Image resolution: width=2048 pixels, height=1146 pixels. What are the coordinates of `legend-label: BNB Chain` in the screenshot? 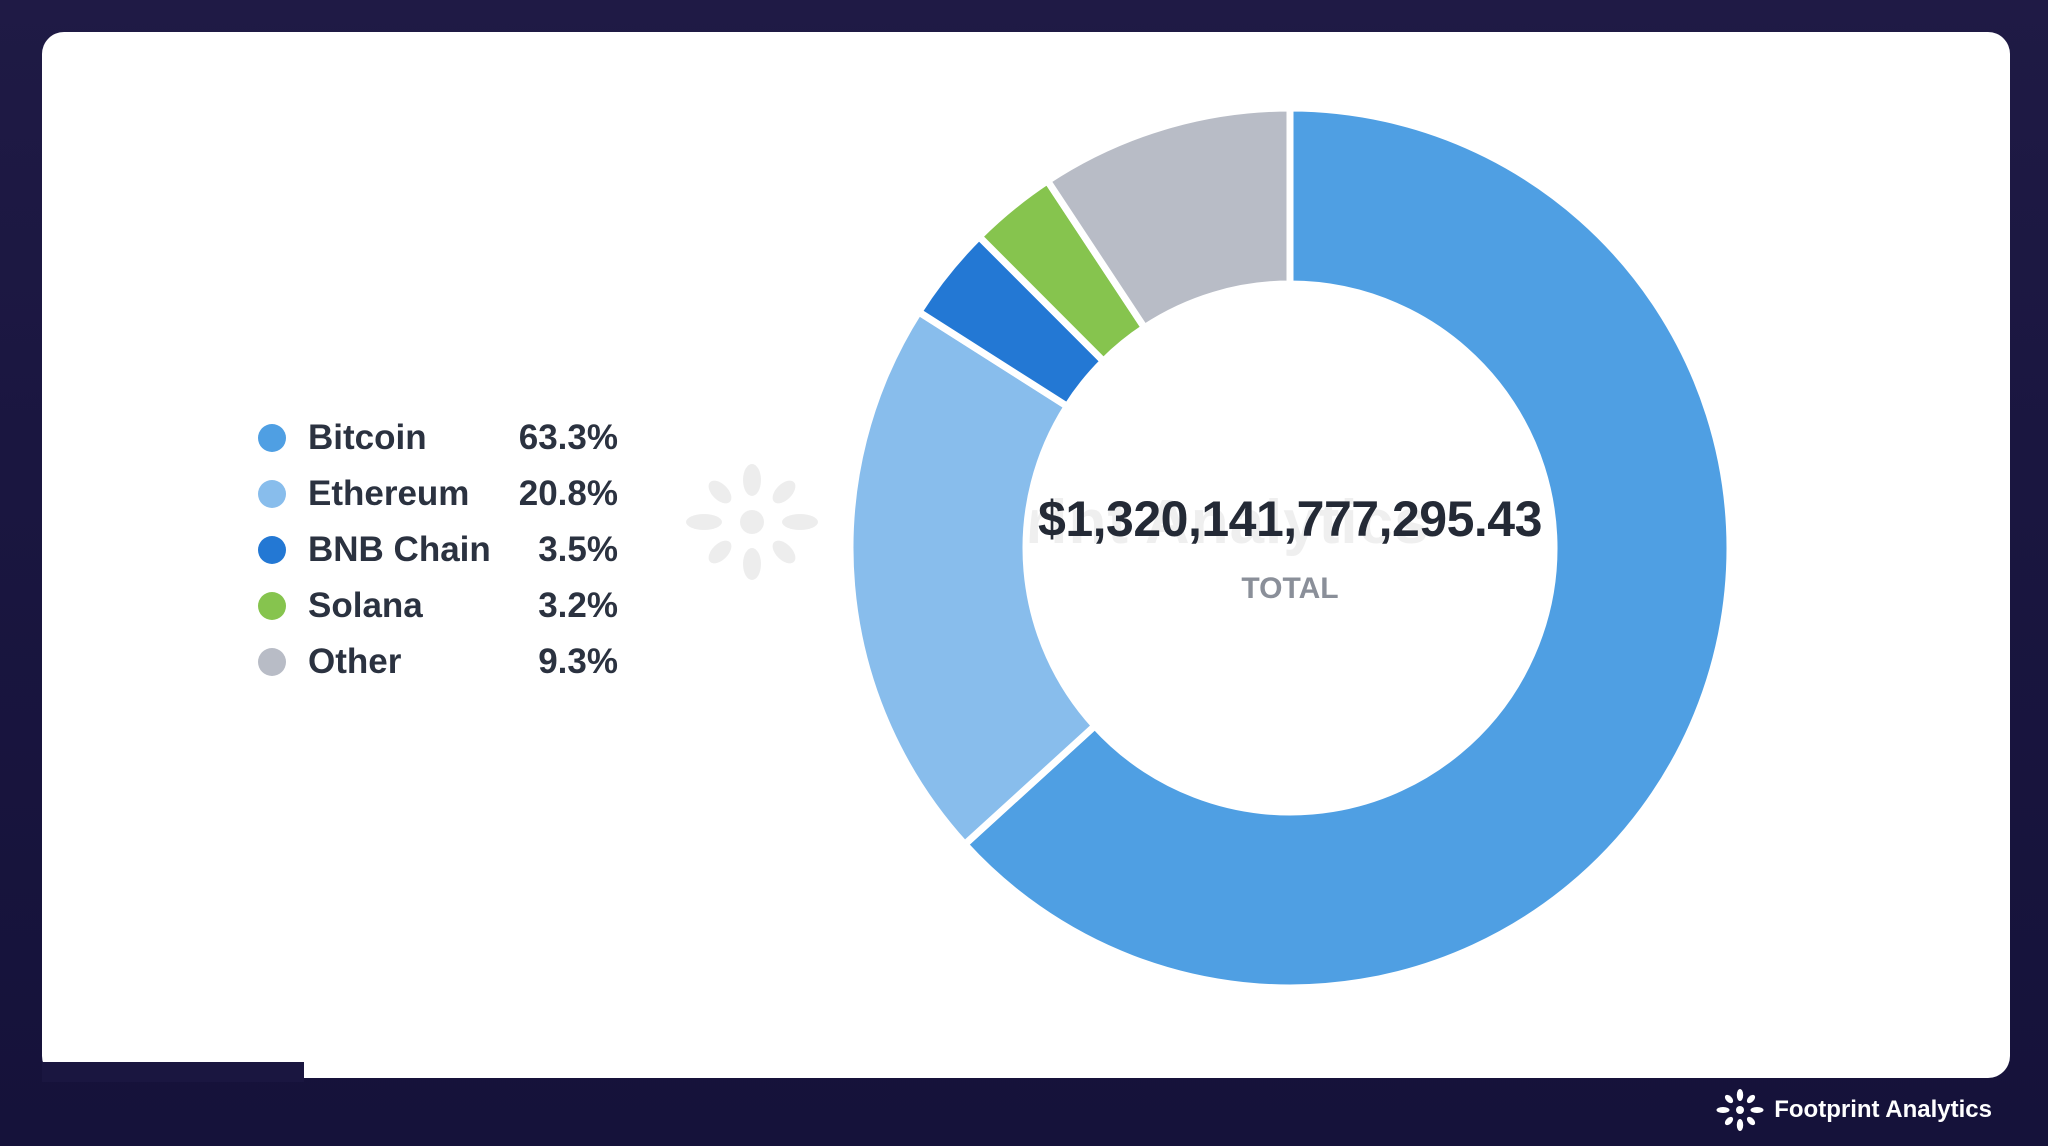 It's located at (399, 549).